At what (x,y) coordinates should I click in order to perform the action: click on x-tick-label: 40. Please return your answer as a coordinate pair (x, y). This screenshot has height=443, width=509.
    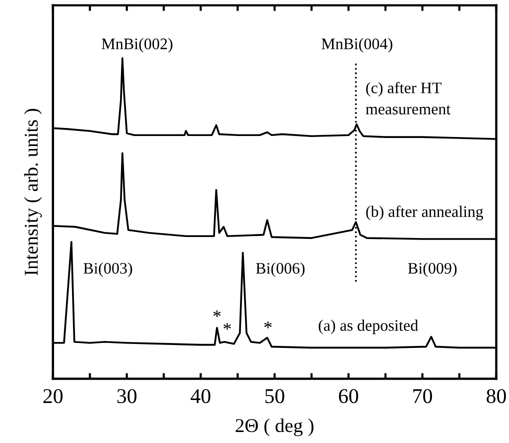
    Looking at the image, I should click on (200, 396).